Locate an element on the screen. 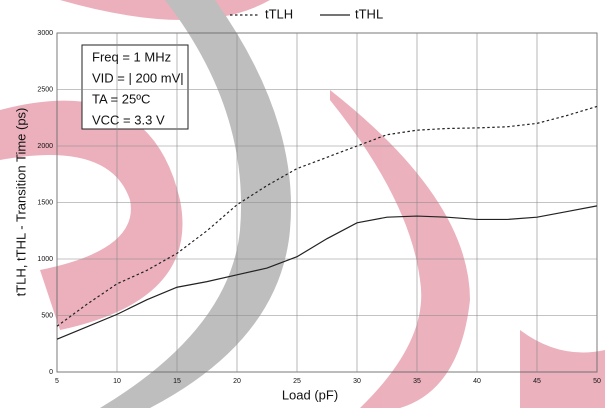  x-tick-label: 35 is located at coordinates (417, 381).